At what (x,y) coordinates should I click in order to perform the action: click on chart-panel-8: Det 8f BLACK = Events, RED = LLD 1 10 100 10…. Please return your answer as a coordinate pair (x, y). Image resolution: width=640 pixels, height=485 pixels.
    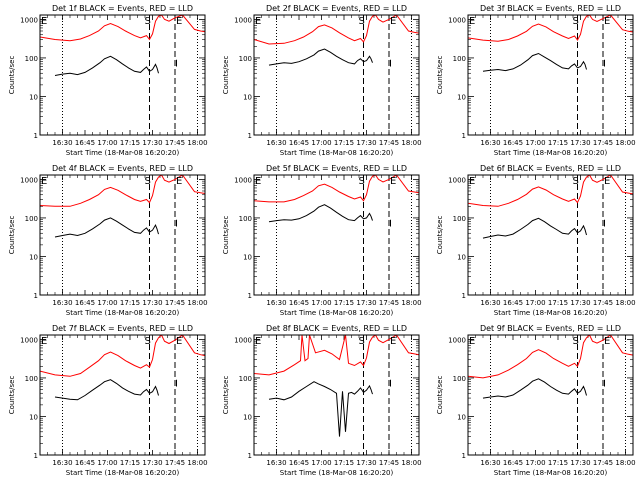
    Looking at the image, I should click on (322, 400).